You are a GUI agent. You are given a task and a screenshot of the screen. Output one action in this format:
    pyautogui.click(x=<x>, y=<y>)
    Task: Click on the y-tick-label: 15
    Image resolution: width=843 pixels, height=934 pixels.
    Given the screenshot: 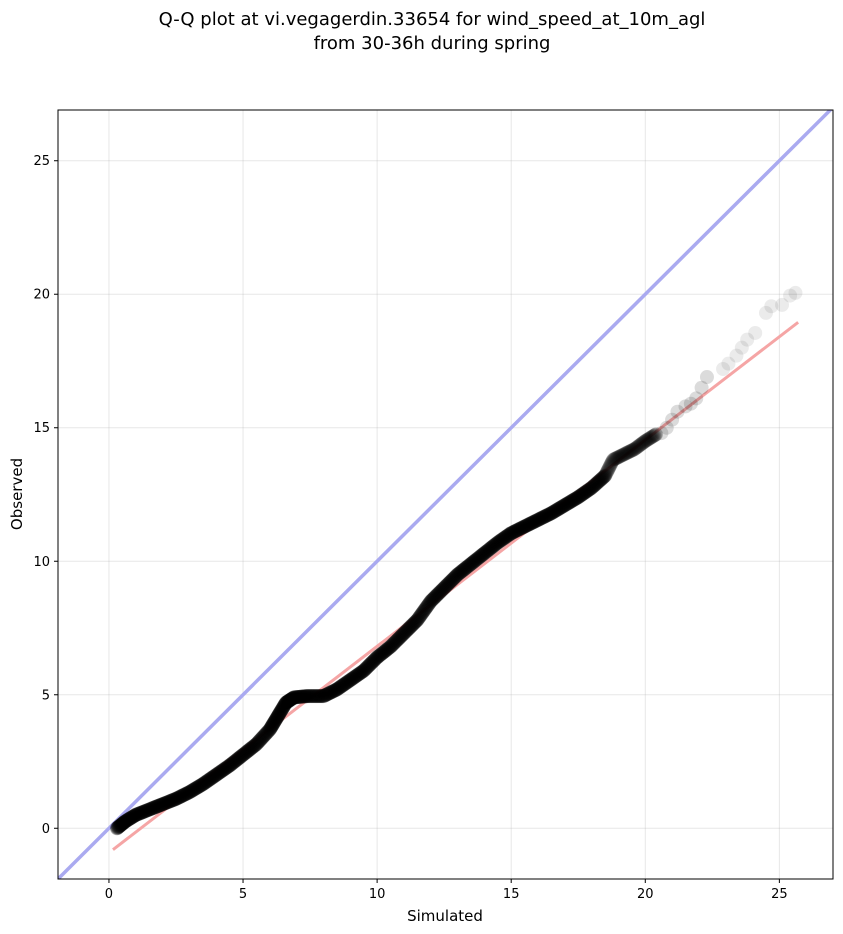 What is the action you would take?
    pyautogui.click(x=41, y=428)
    